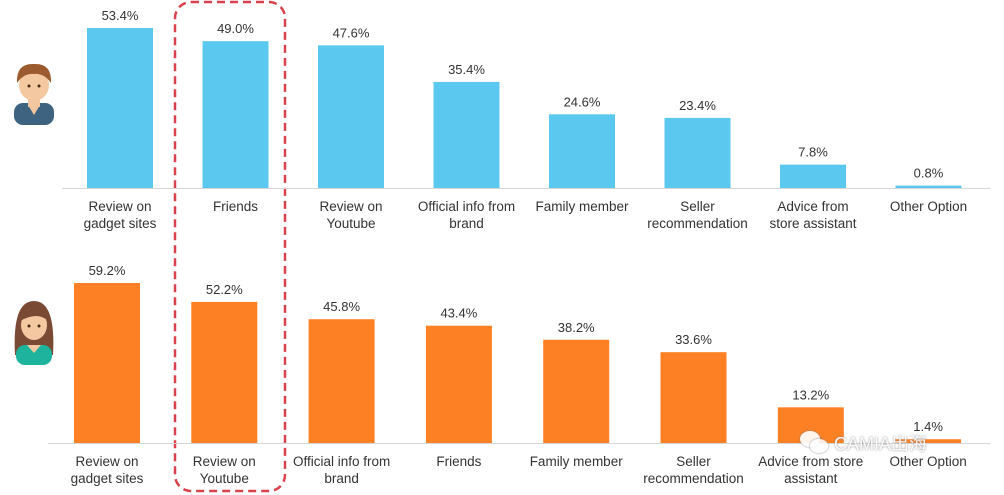 The image size is (1004, 495). Describe the element at coordinates (224, 289) in the screenshot. I see `data-label: 52.2%` at that location.